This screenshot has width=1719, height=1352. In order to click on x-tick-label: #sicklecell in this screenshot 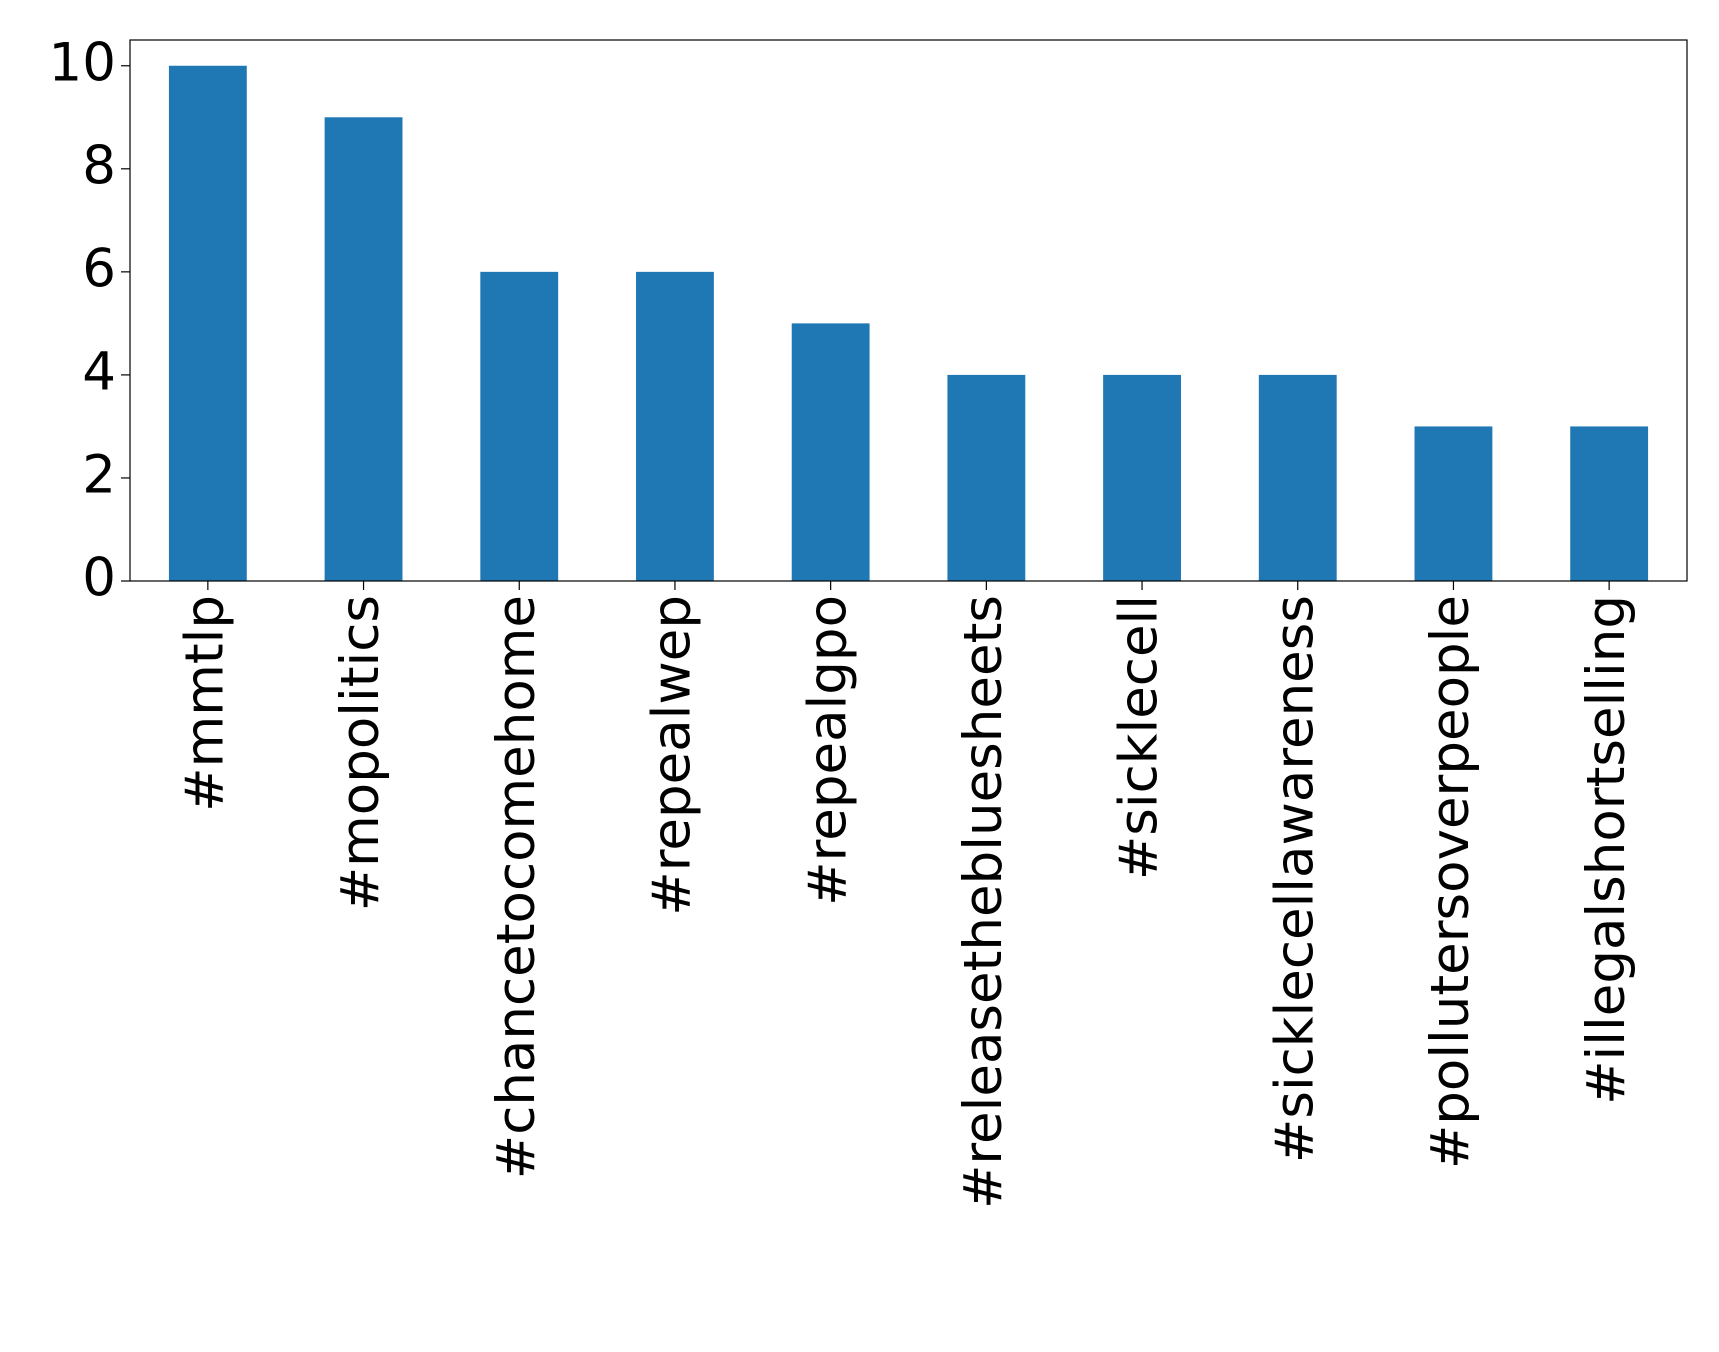, I will do `click(1139, 737)`.